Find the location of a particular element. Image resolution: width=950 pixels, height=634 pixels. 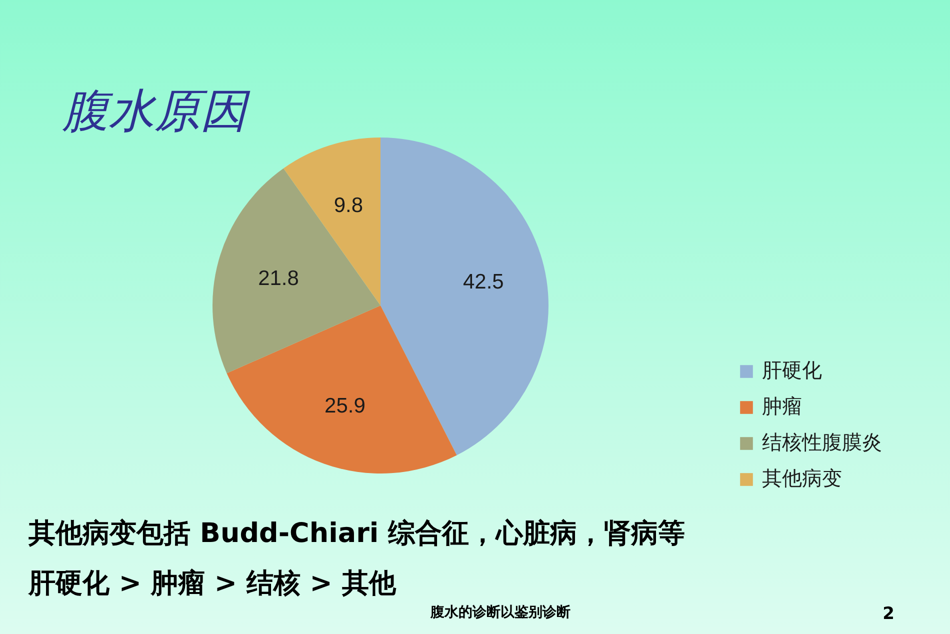

data-label: 21.8 is located at coordinates (278, 278).